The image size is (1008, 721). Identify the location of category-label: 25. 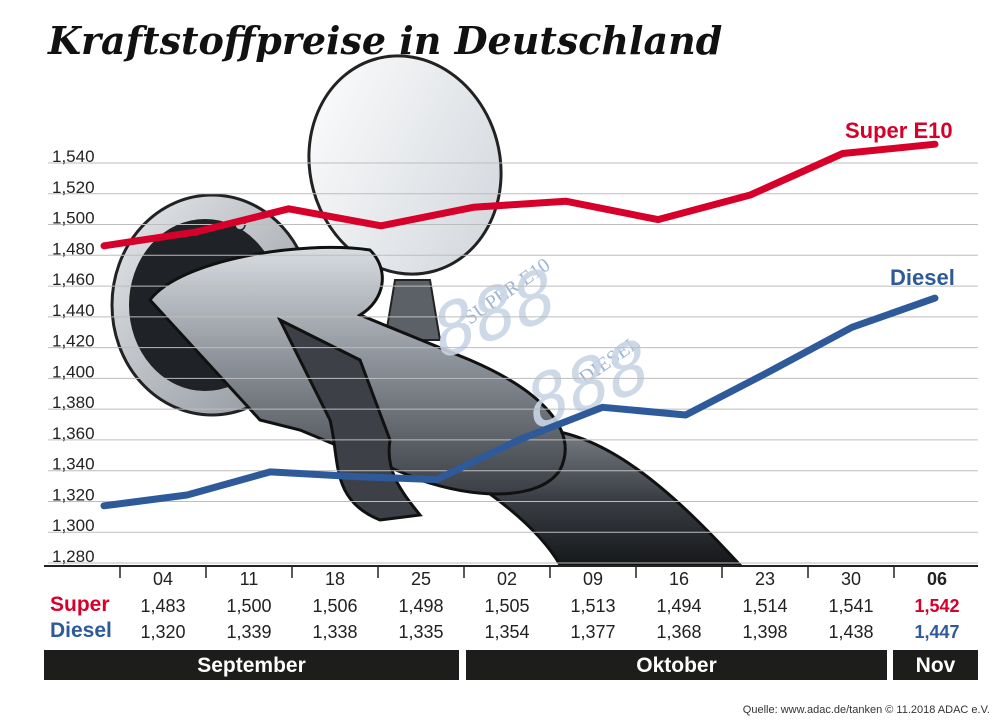
(421, 579).